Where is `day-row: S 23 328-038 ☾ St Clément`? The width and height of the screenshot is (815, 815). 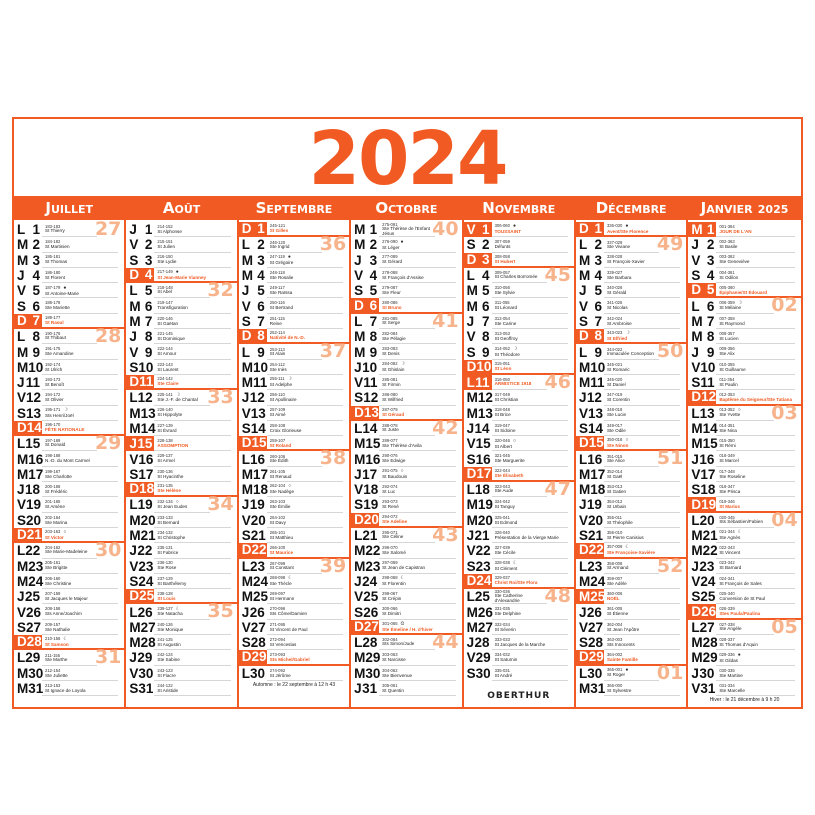
day-row: S 23 328-038 ☾ St Clément is located at coordinates (519, 566).